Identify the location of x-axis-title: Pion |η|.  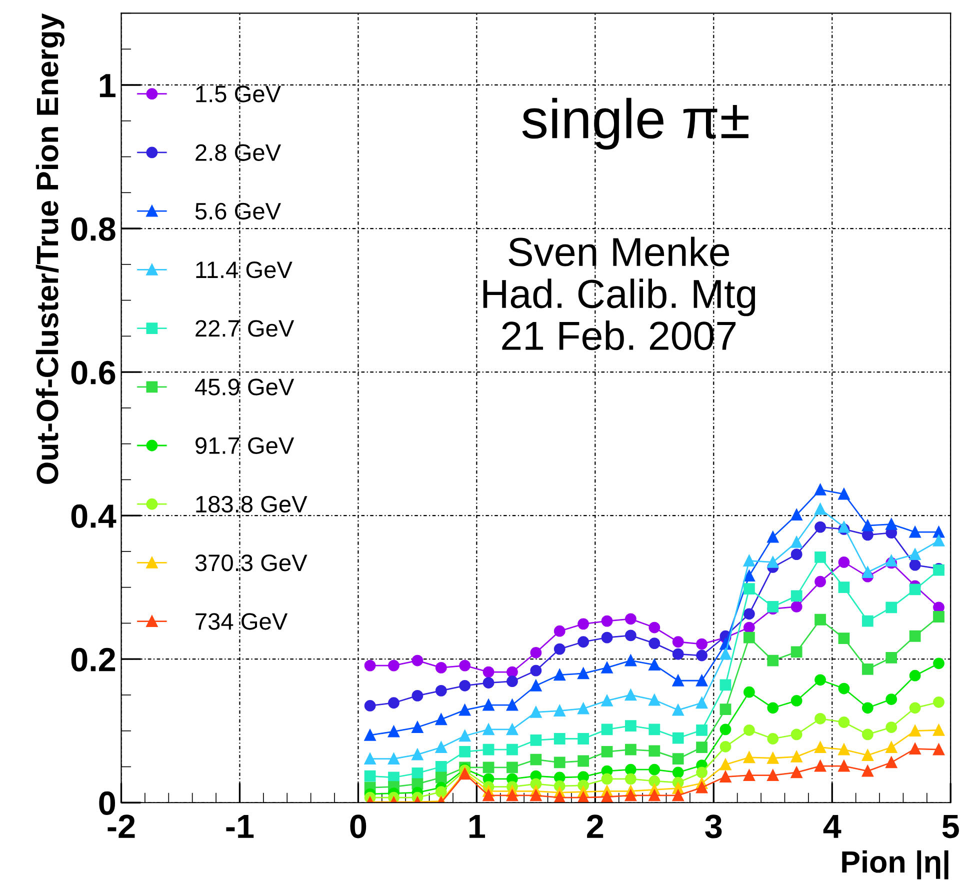
(895, 865).